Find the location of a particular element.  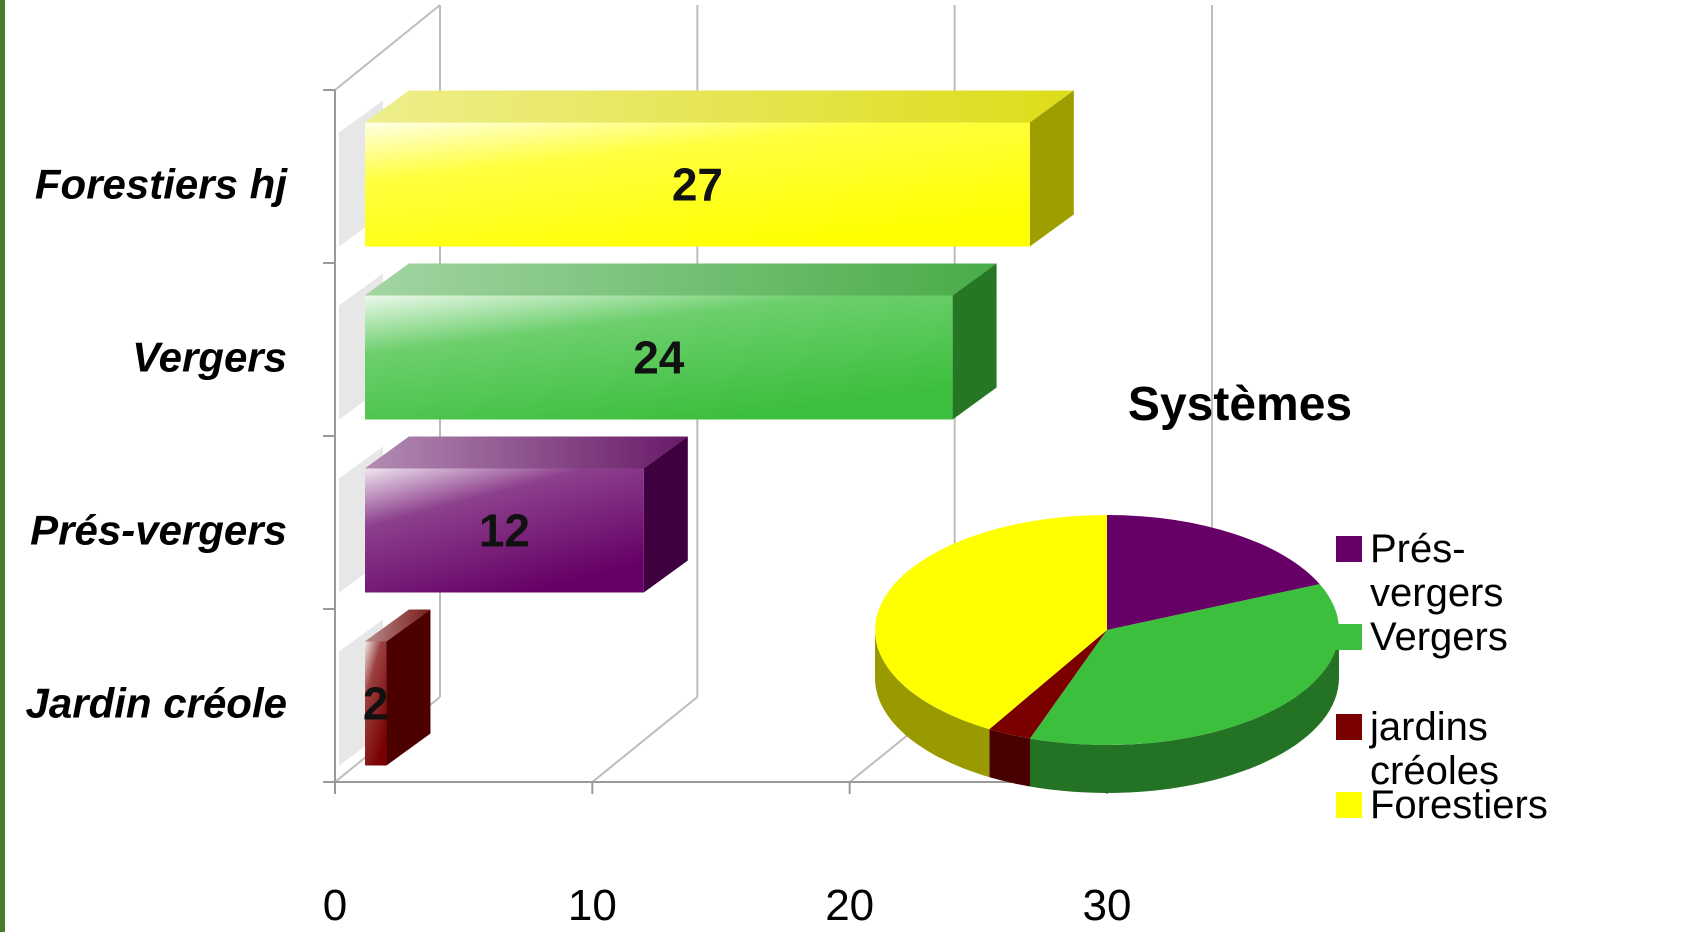

category-label: Forestiers hj is located at coordinates (161, 184).